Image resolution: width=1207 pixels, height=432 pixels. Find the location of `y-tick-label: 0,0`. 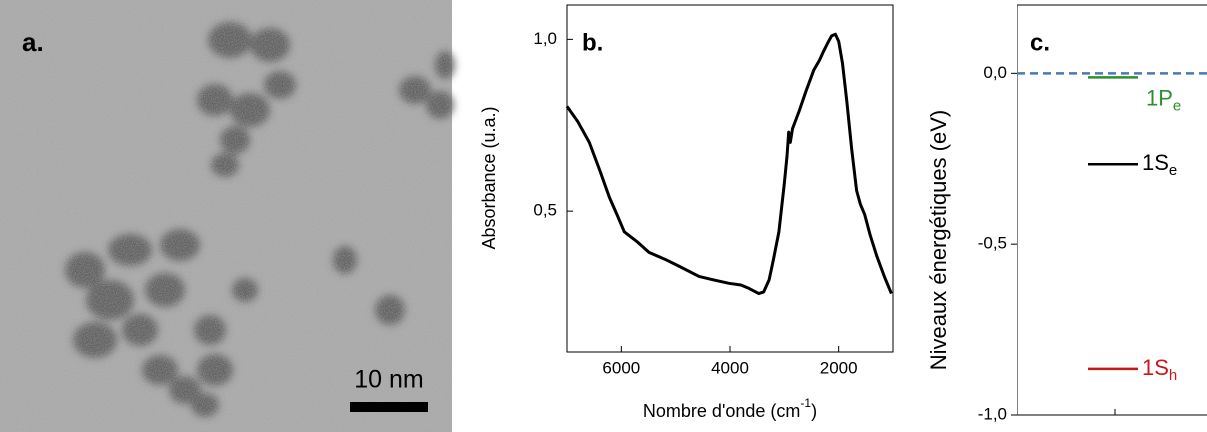

y-tick-label: 0,0 is located at coordinates (995, 72).